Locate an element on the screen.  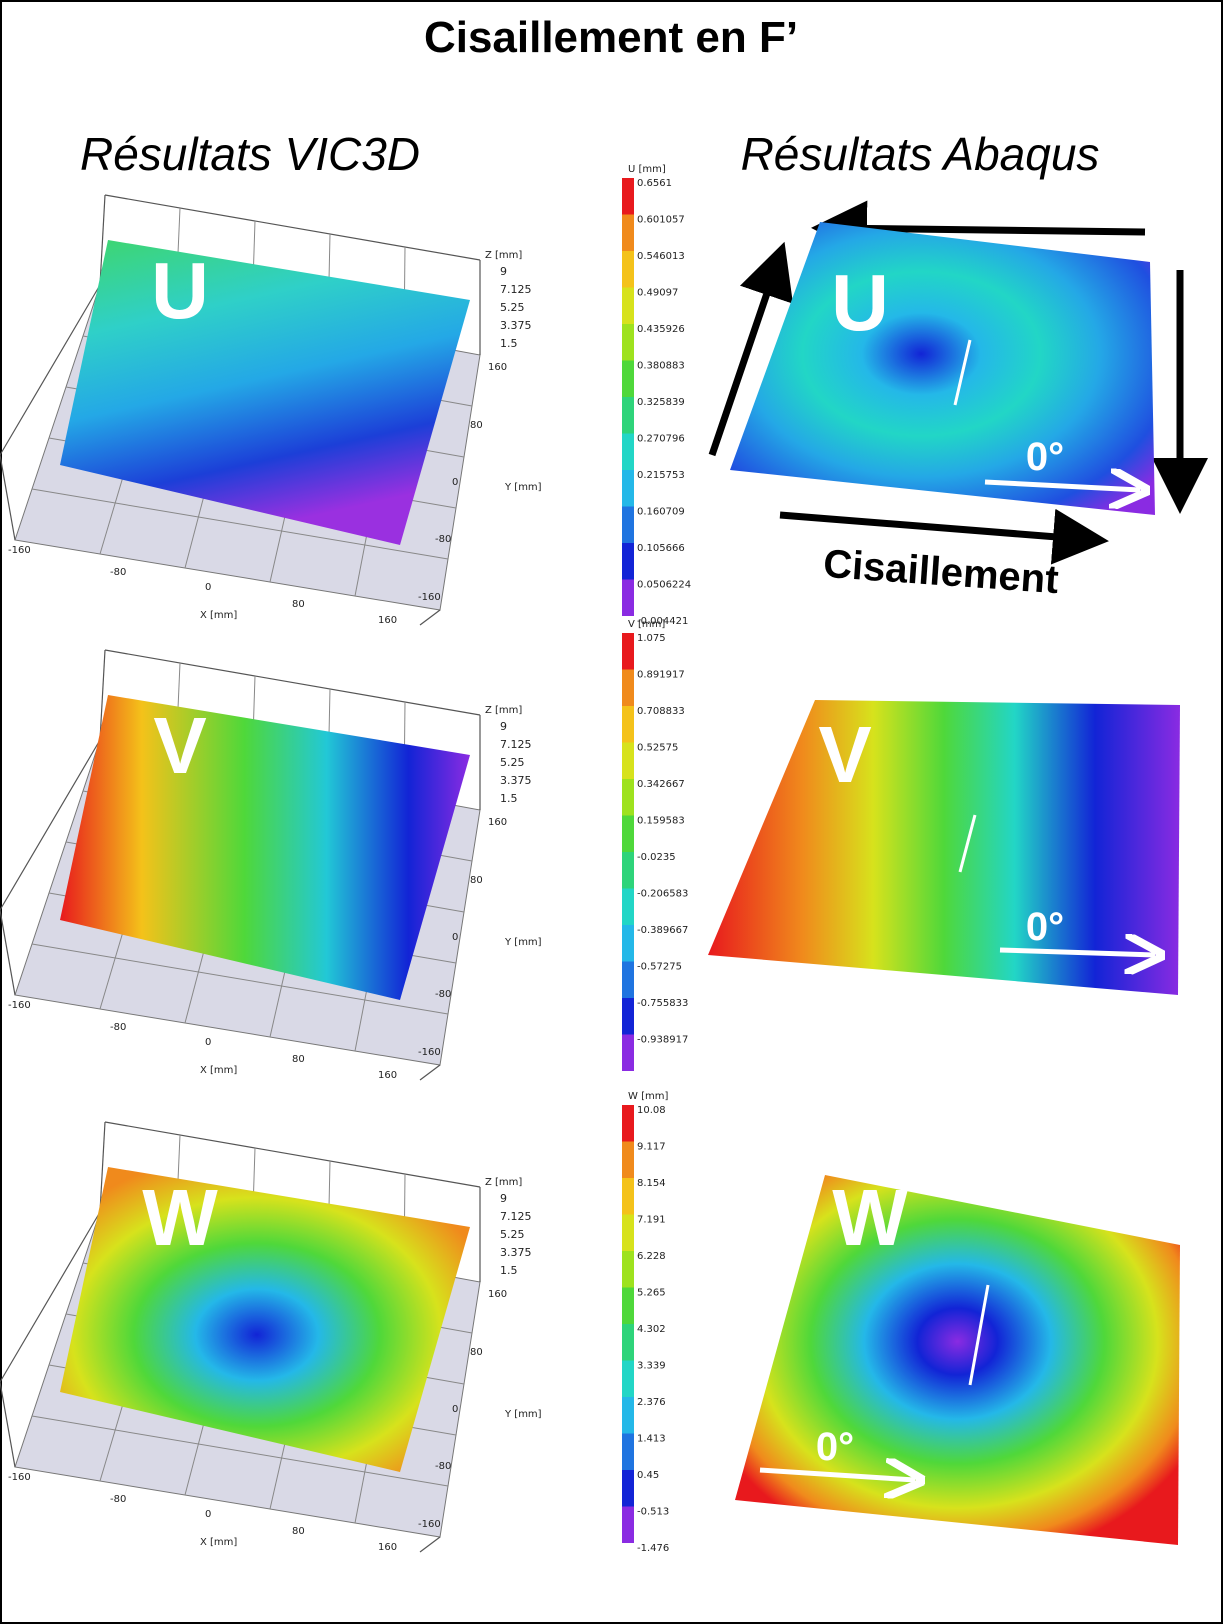
colorbar-label: 0.342667 is located at coordinates (661, 784).